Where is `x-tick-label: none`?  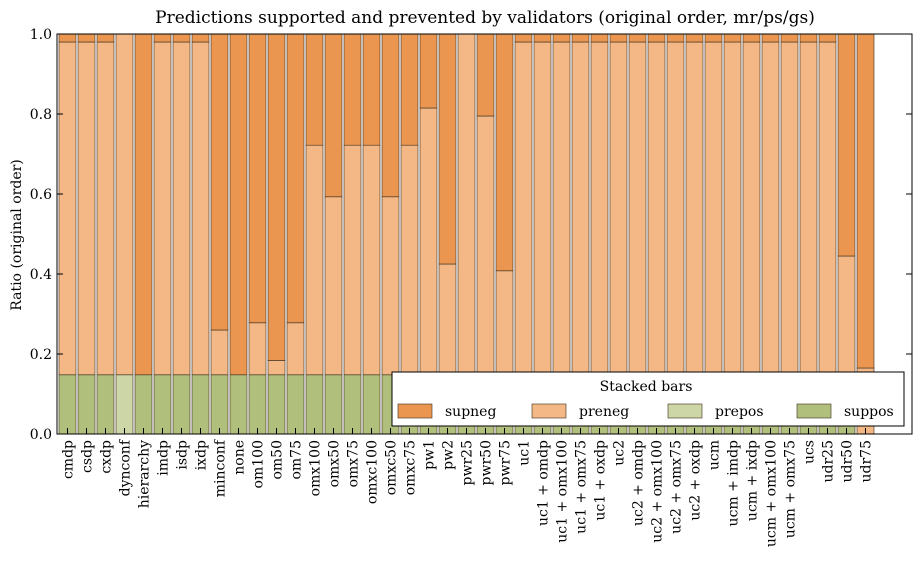
x-tick-label: none is located at coordinates (240, 457).